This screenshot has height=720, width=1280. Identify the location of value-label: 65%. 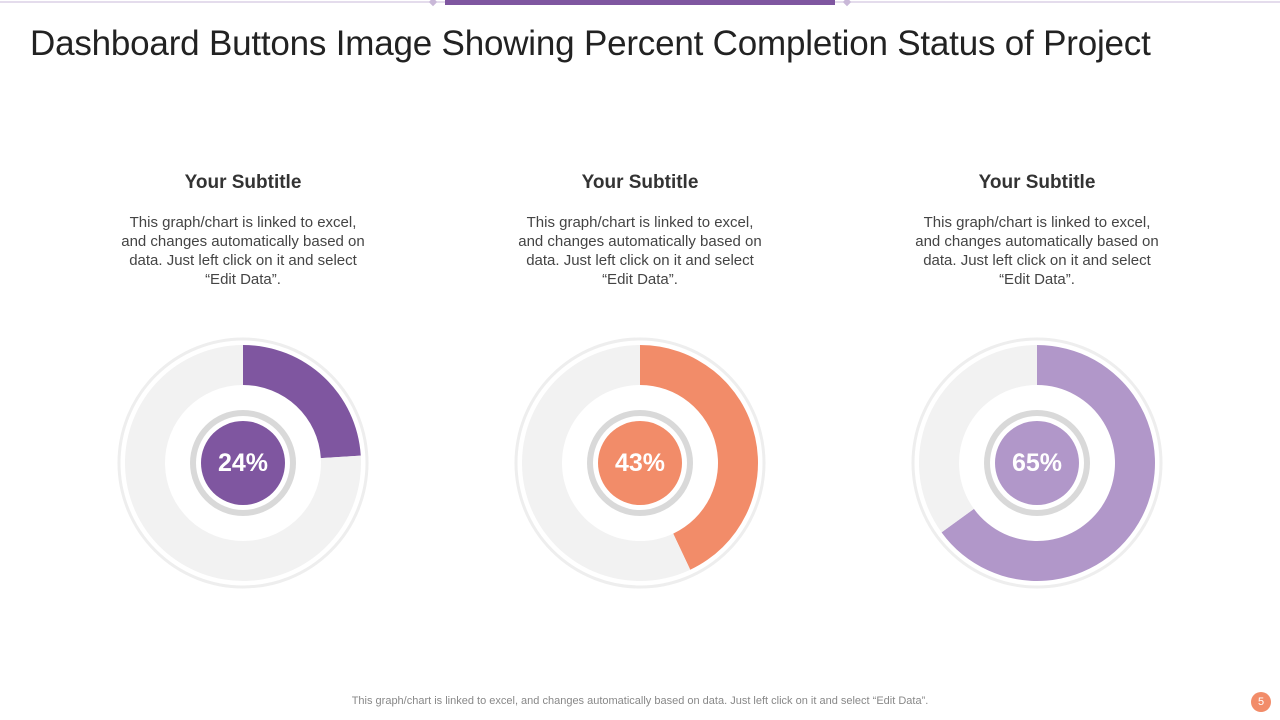
(1037, 463).